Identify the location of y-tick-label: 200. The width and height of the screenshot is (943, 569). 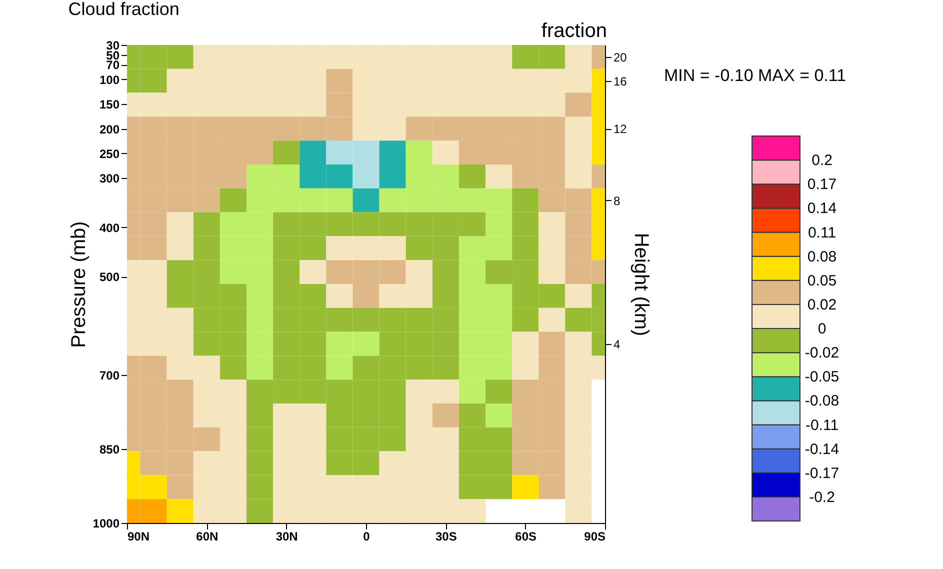
(109, 129).